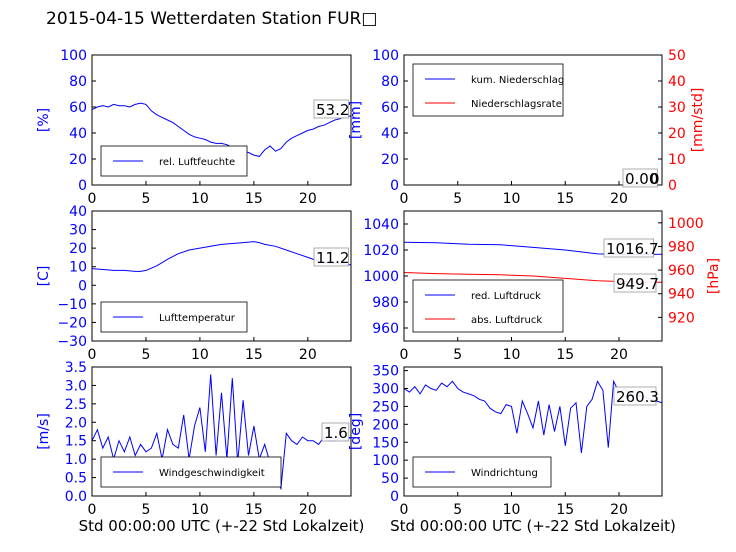 The height and width of the screenshot is (552, 736). Describe the element at coordinates (72, 323) in the screenshot. I see `y-tick-label: −20` at that location.